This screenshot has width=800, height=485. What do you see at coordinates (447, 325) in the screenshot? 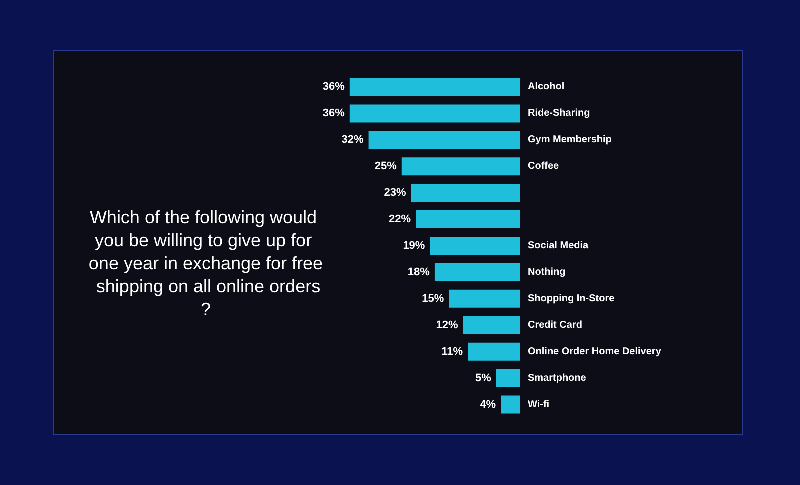
I see `data-label: 12%` at bounding box center [447, 325].